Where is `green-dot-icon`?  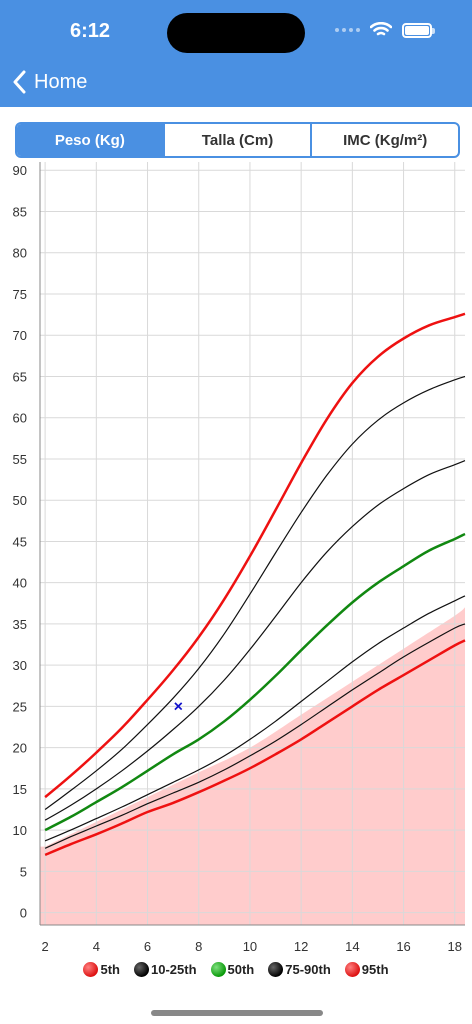
green-dot-icon is located at coordinates (218, 969).